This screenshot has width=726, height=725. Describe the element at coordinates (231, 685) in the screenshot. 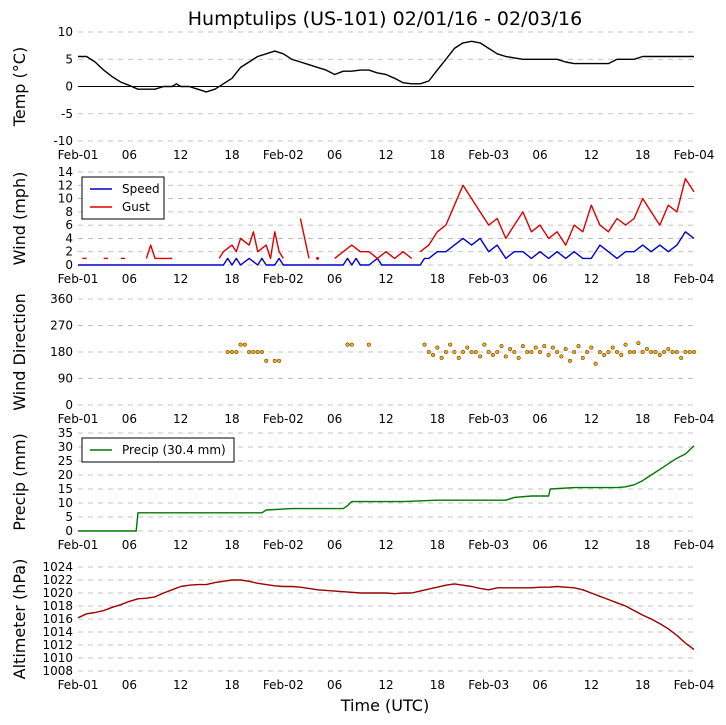

I see `altimeter-x-tick-label: 18` at that location.